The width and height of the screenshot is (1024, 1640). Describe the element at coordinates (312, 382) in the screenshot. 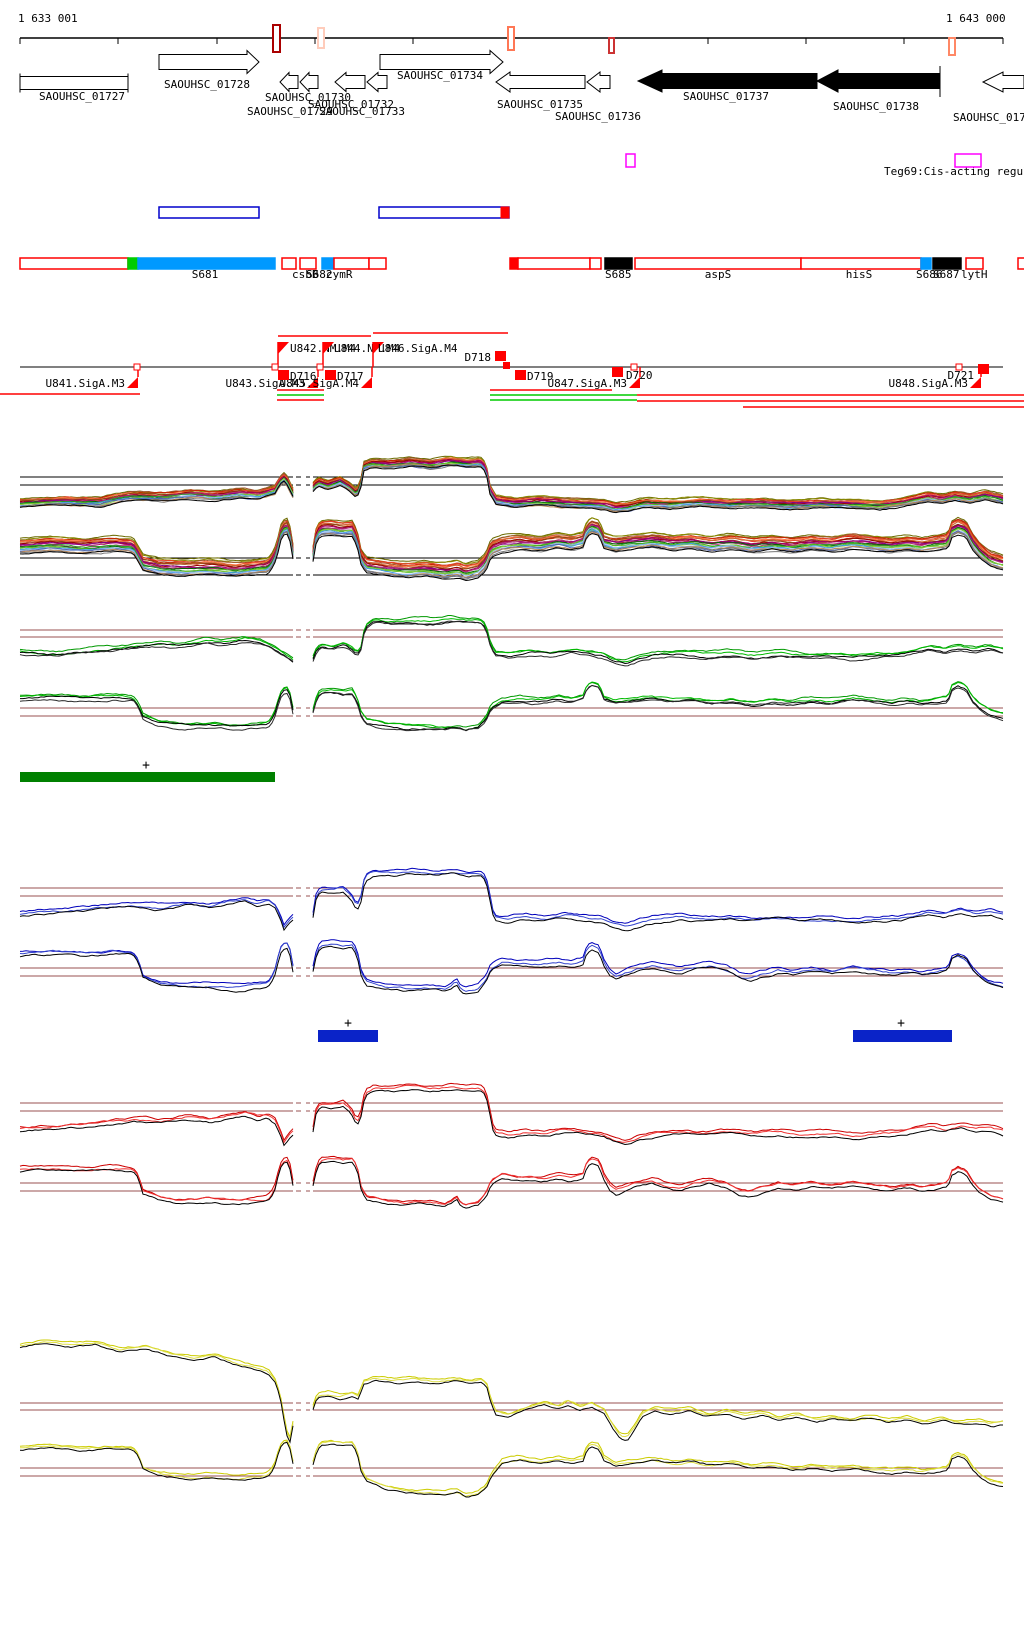

I see `tss-down-flag-U843.SigA.M3` at that location.